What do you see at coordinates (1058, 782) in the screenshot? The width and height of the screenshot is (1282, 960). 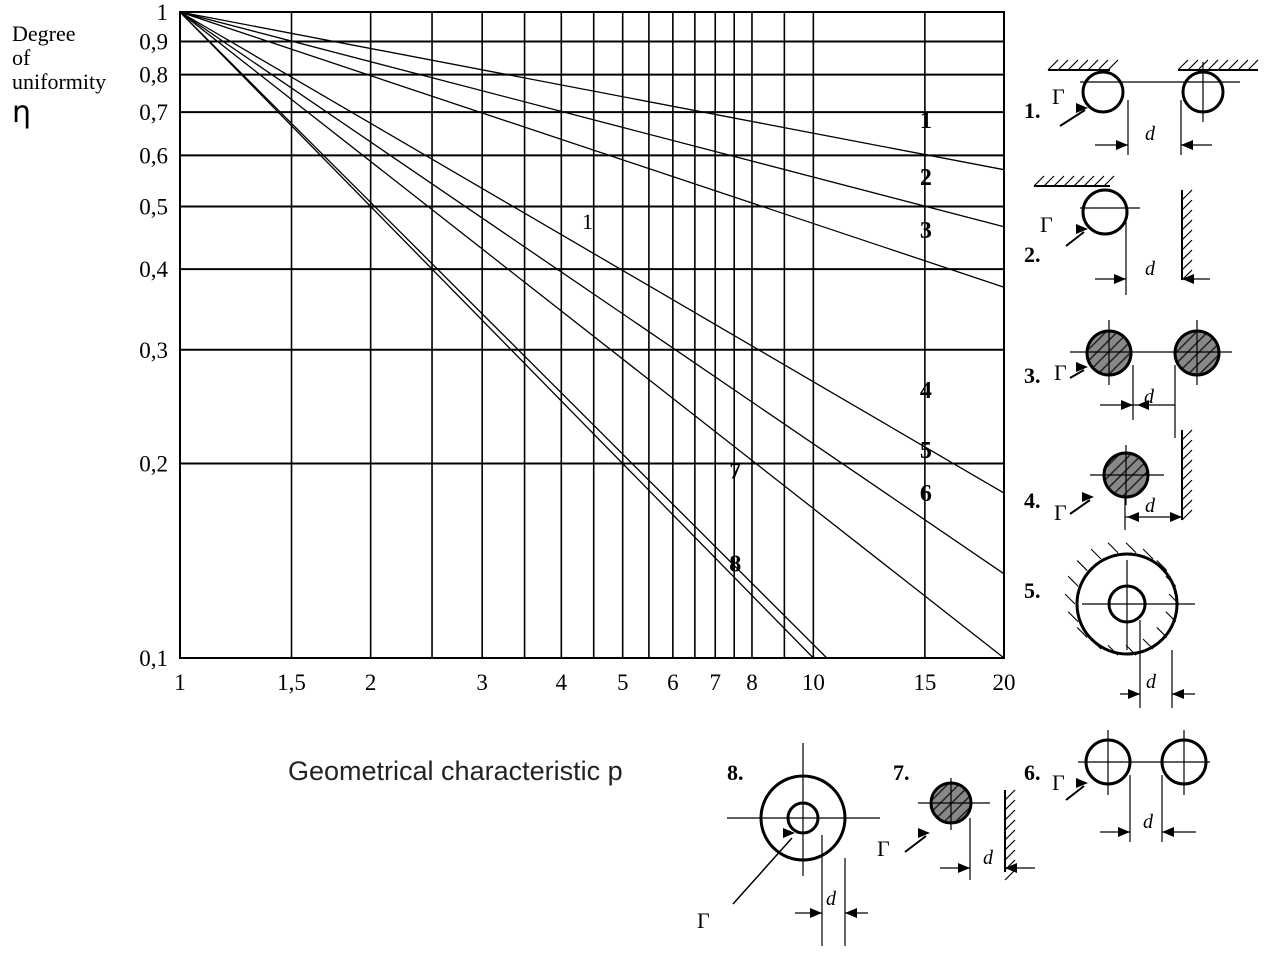 I see `scheme-6-gamma: Γ` at bounding box center [1058, 782].